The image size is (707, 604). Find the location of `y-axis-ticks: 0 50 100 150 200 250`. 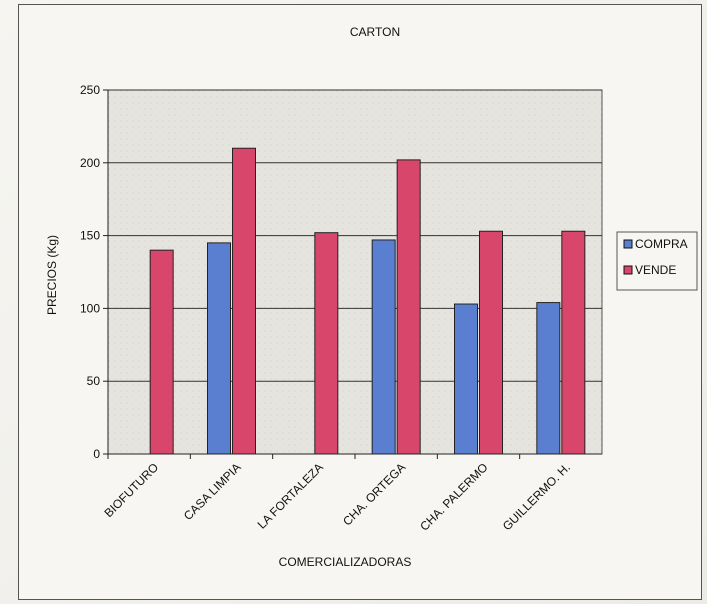

y-axis-ticks: 0 50 100 150 200 250 is located at coordinates (94, 272).